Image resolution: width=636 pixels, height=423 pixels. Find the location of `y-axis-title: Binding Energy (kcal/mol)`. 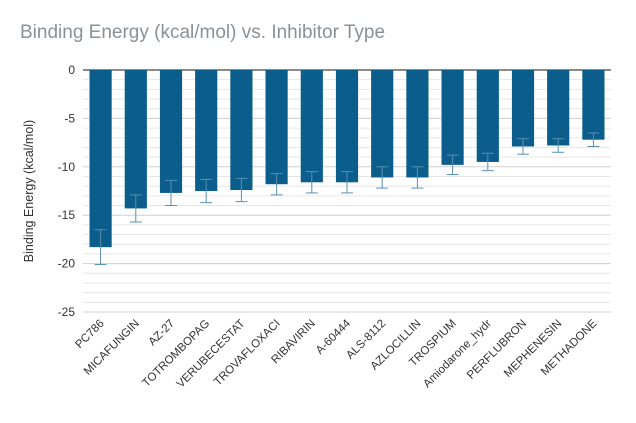

y-axis-title: Binding Energy (kcal/mol) is located at coordinates (29, 191).